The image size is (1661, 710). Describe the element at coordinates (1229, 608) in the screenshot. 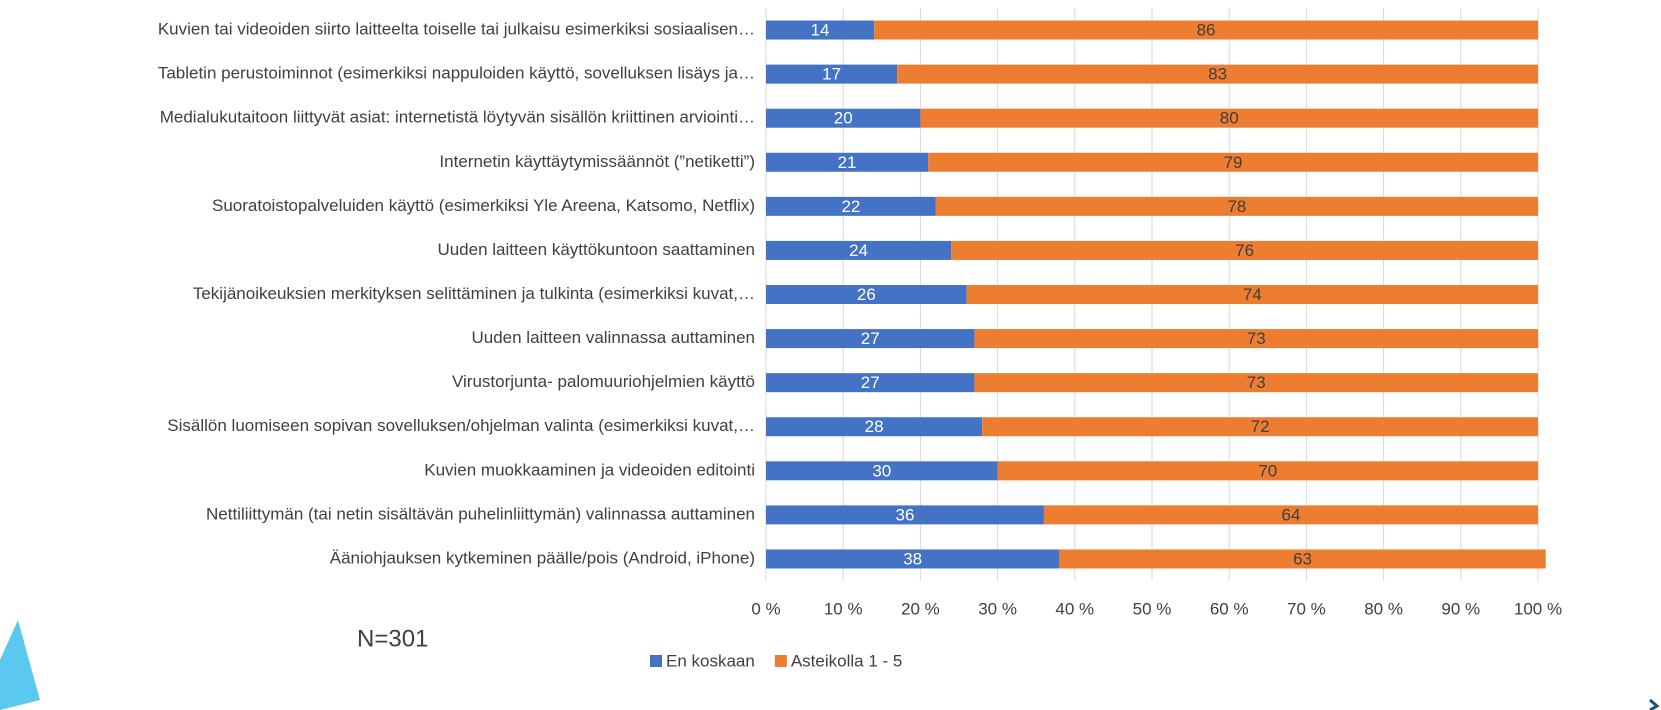

I see `x-tick-label: 60 %` at that location.